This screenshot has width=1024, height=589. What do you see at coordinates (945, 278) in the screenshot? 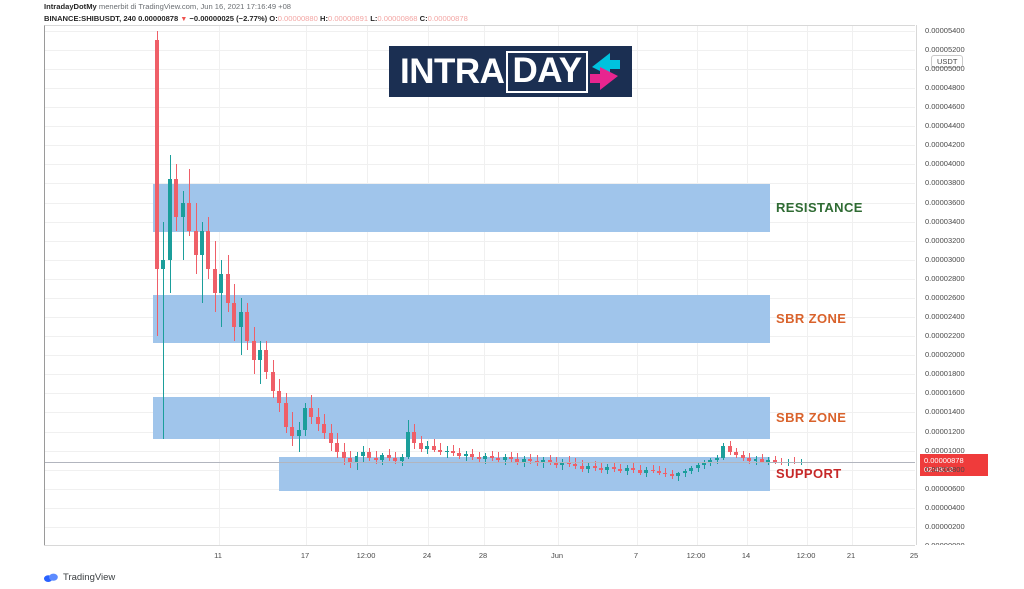
I see `price-tick: 0.00002800` at bounding box center [945, 278].